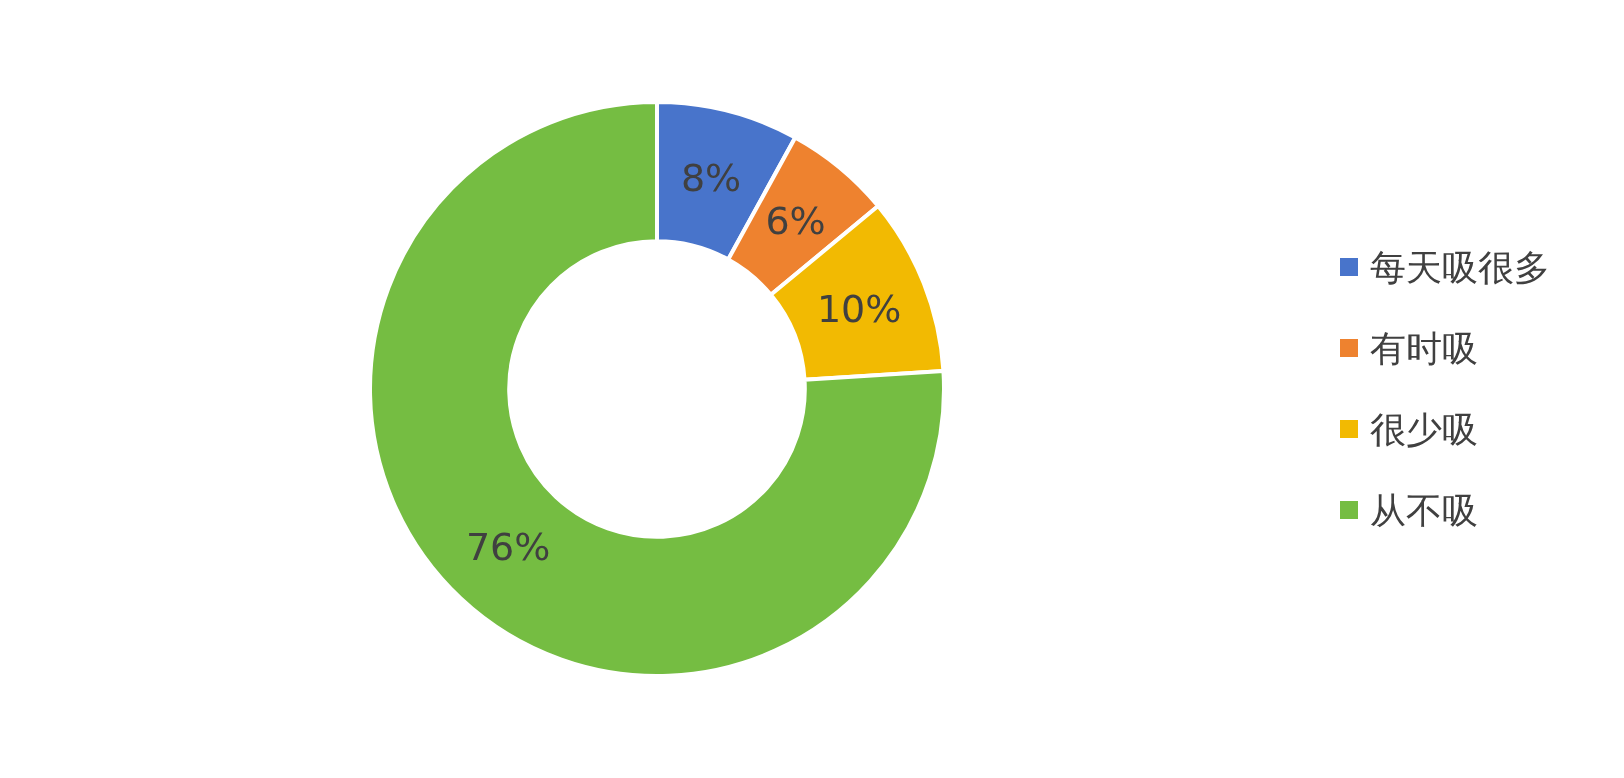 The width and height of the screenshot is (1624, 778). What do you see at coordinates (859, 308) in the screenshot?
I see `data-label: 10%` at bounding box center [859, 308].